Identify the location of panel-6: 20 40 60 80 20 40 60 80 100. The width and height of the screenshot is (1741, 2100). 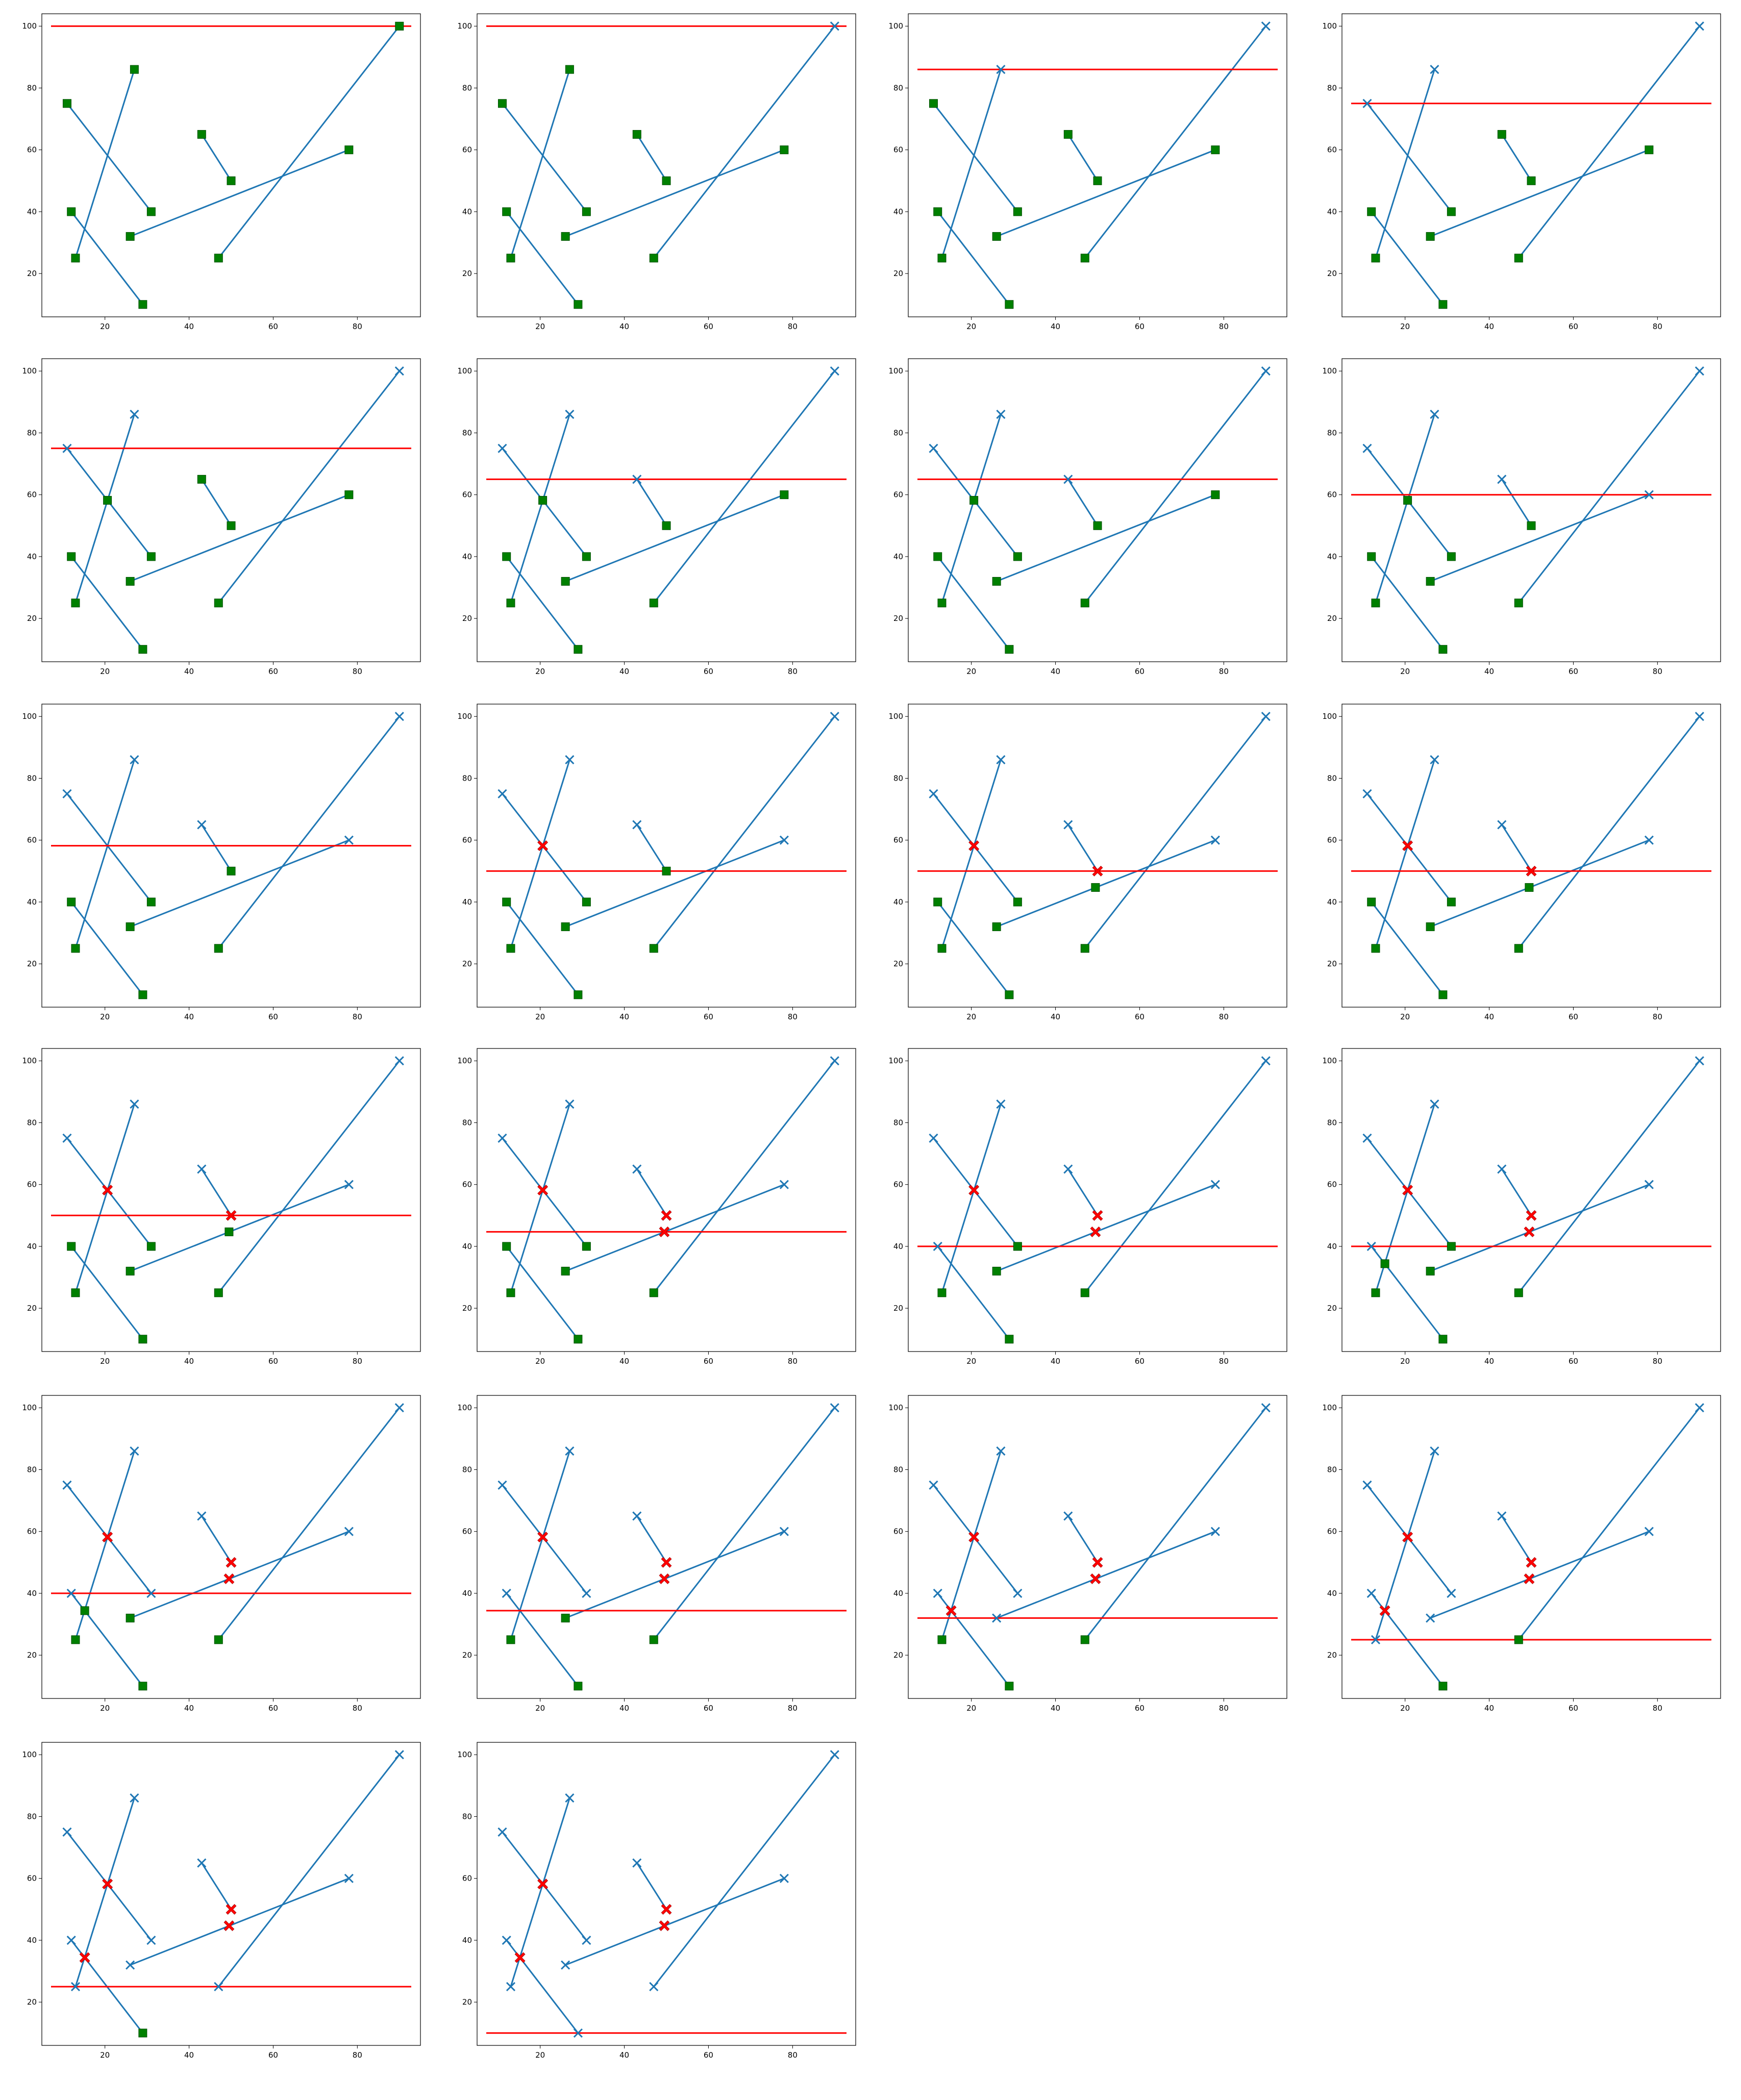
(657, 517).